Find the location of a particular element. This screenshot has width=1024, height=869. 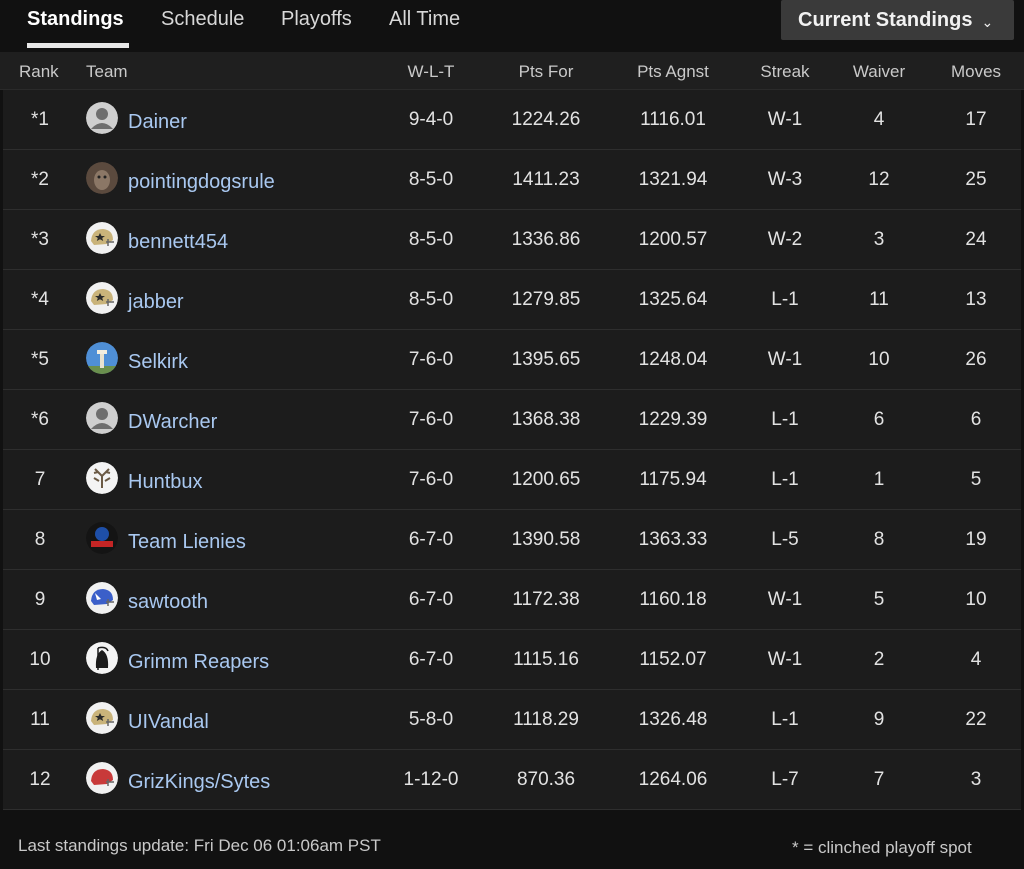

cell-moves: 4 is located at coordinates (976, 659).